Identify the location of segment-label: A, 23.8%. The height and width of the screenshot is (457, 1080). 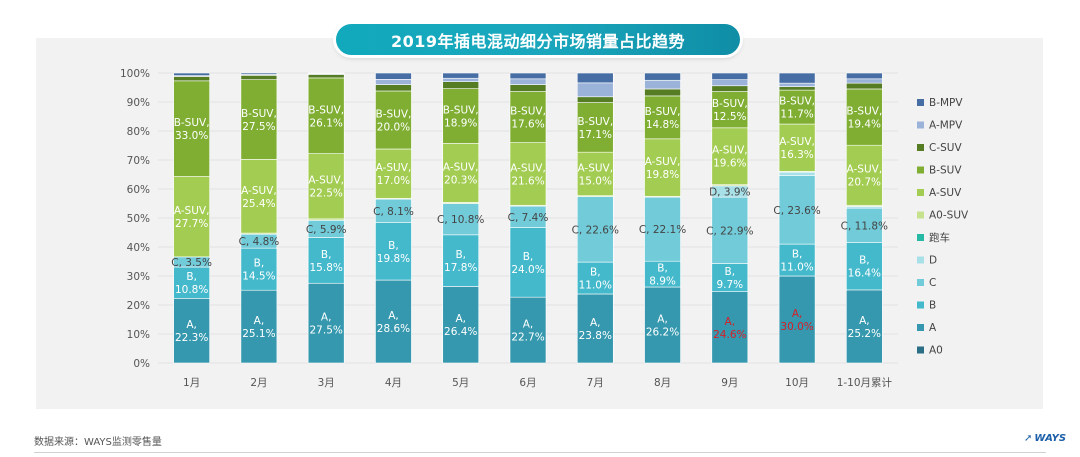
(595, 329).